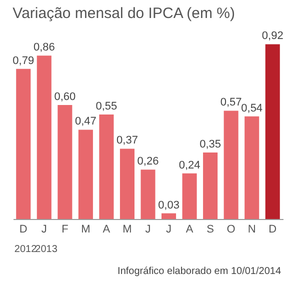 This screenshot has height=298, width=299. I want to click on data-label: 0,79, so click(23, 60).